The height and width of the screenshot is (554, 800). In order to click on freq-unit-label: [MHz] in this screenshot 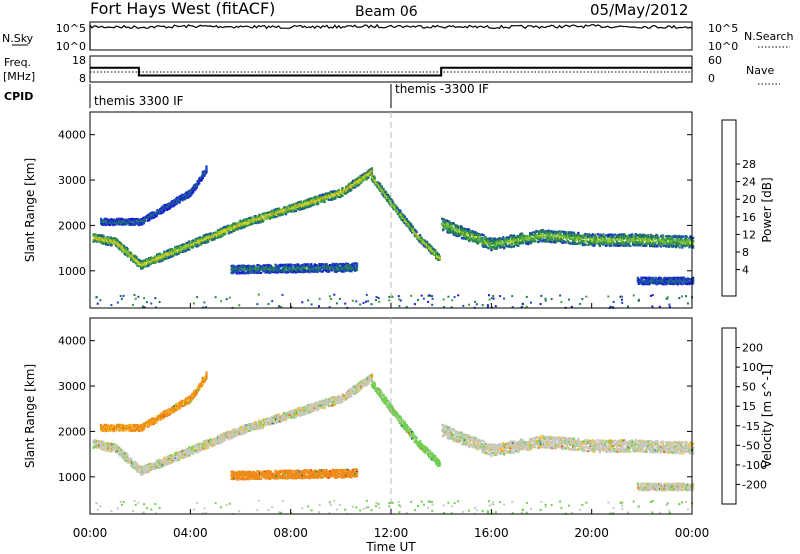, I will do `click(19, 76)`.